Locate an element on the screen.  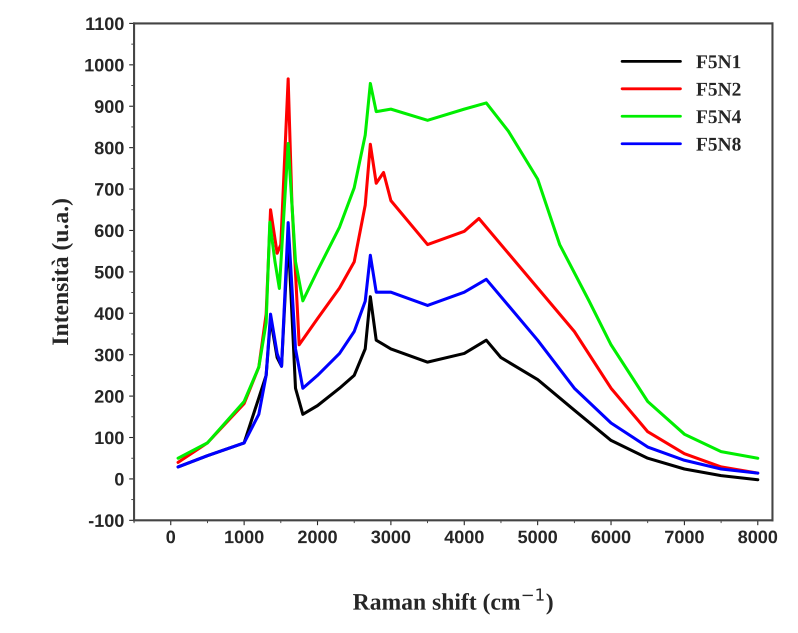
y-tick-label: 100 is located at coordinates (109, 437).